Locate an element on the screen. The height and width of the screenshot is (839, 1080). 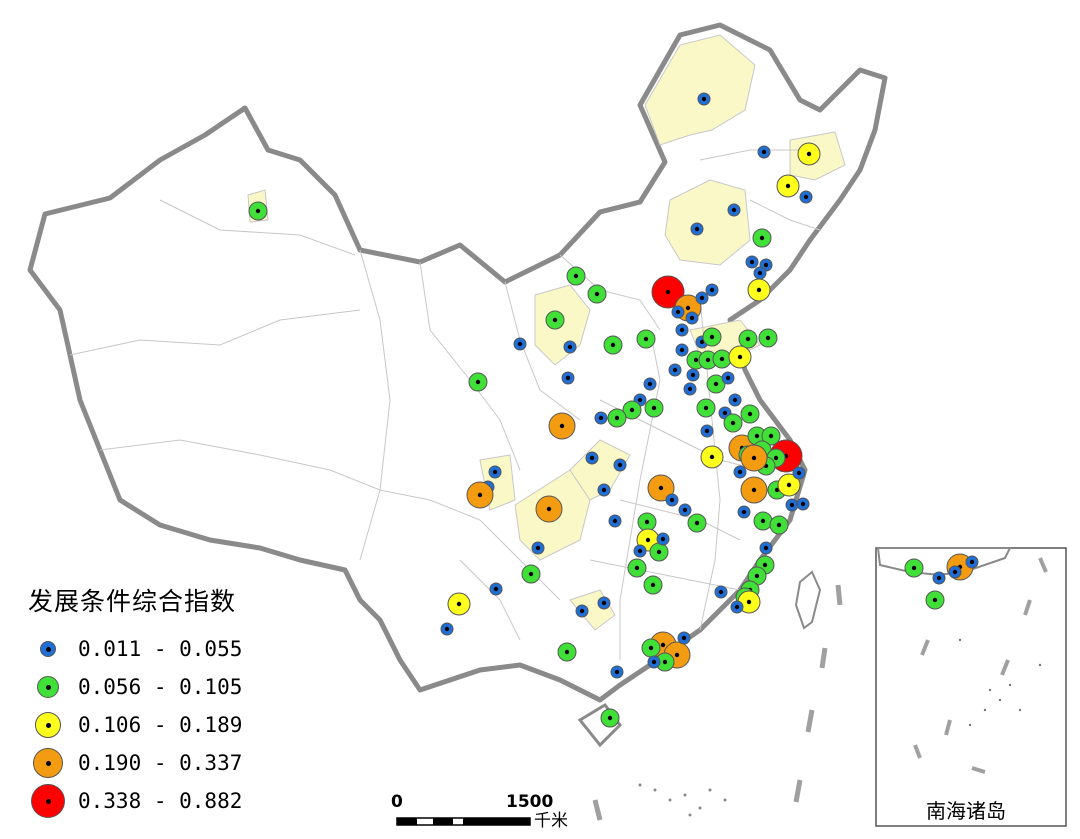
legend-label: 0.338 - 0.882 is located at coordinates (160, 801).